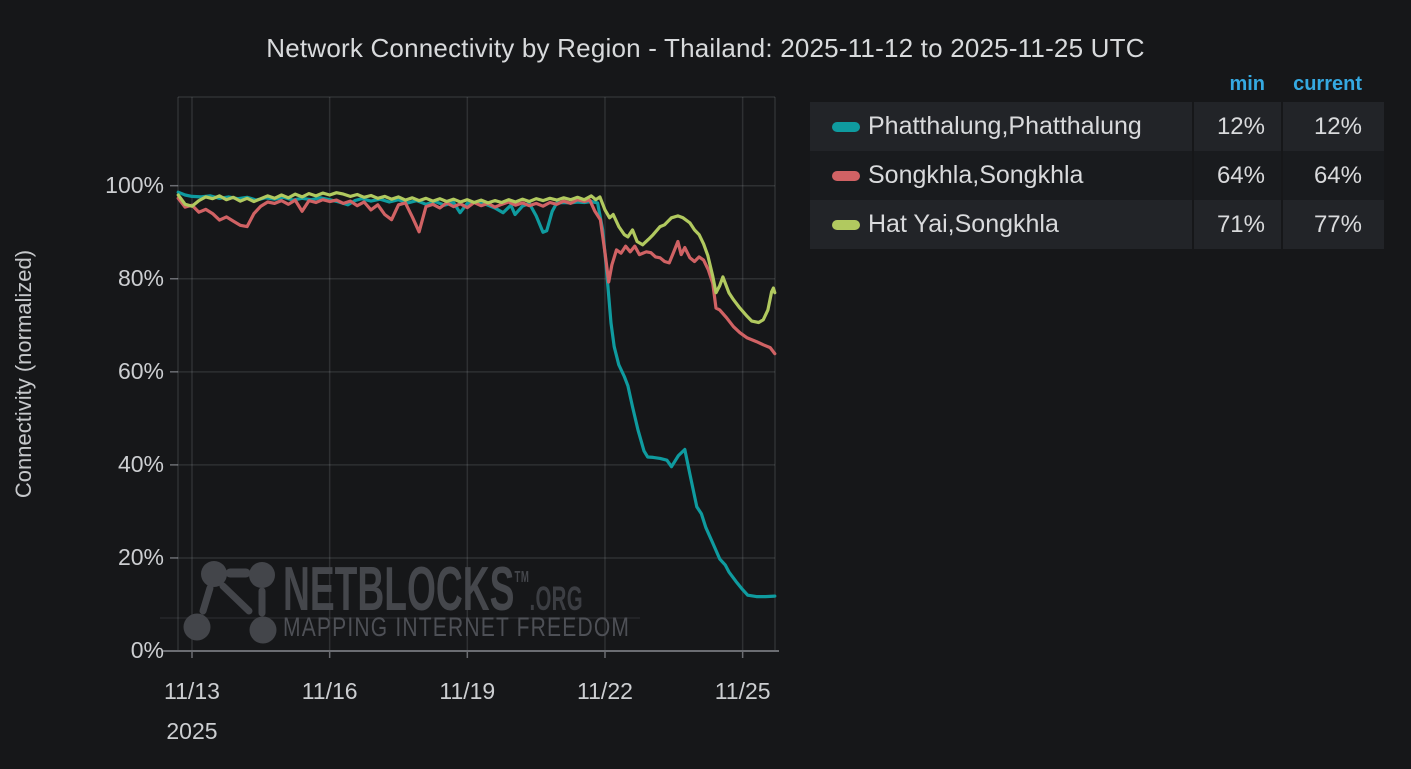  Describe the element at coordinates (1327, 84) in the screenshot. I see `legend-header-current: current` at that location.